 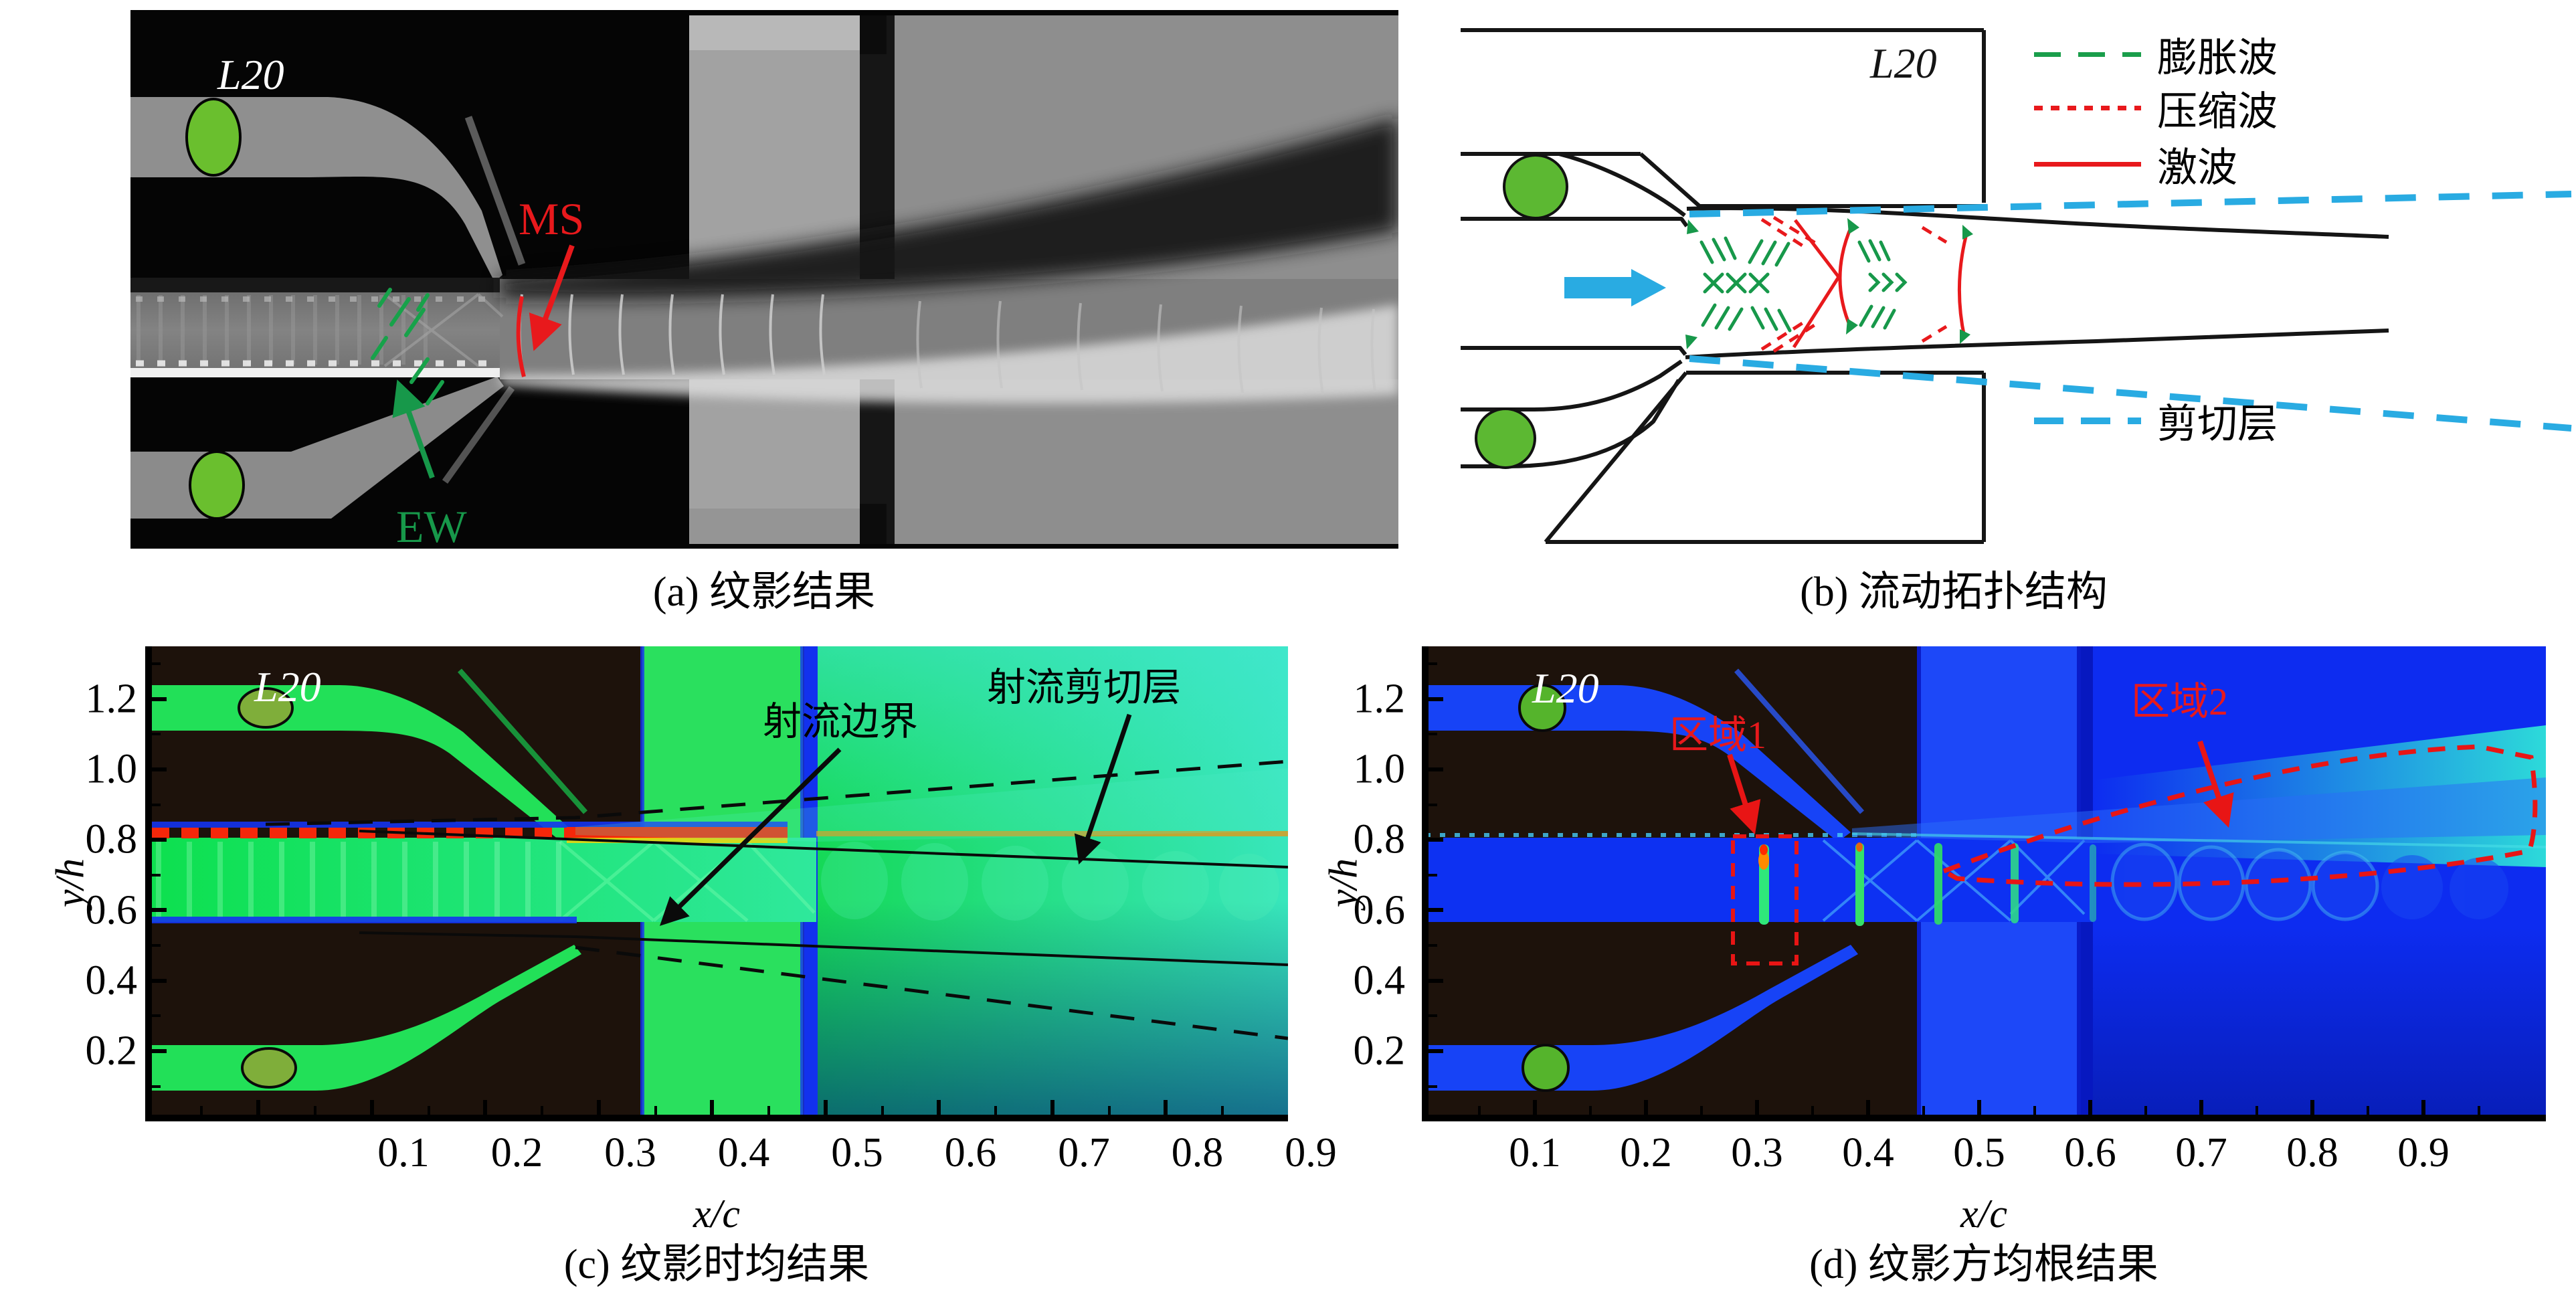 What do you see at coordinates (1197, 1153) in the screenshot?
I see `panel-c-x-tick-labels-7: 0.8` at bounding box center [1197, 1153].